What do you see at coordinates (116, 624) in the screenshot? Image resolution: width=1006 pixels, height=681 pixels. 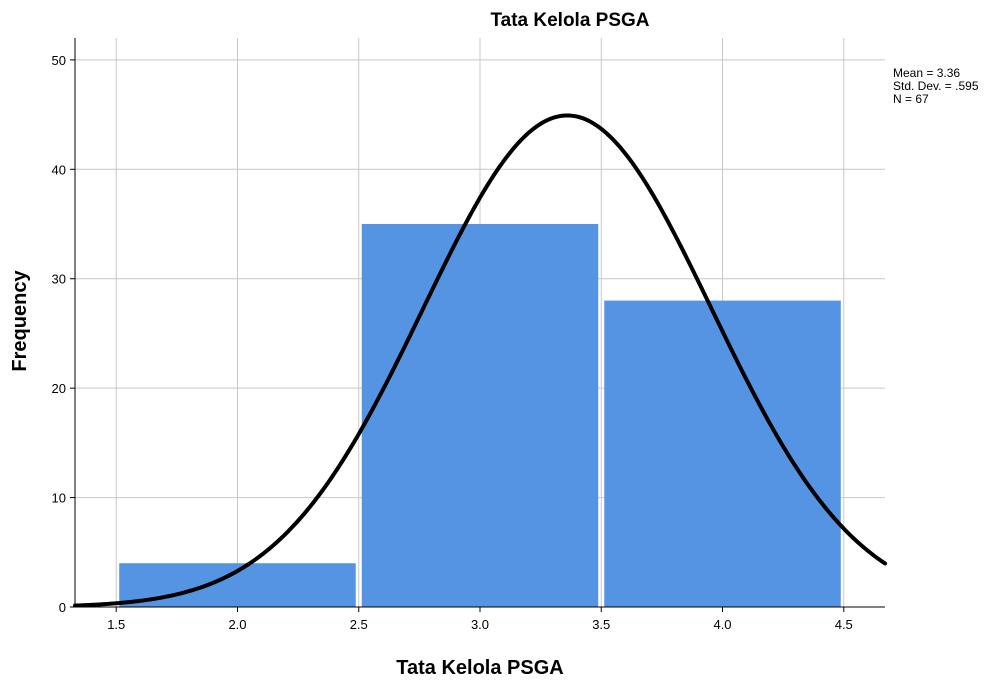 I see `x-tick-label: 1.5` at bounding box center [116, 624].